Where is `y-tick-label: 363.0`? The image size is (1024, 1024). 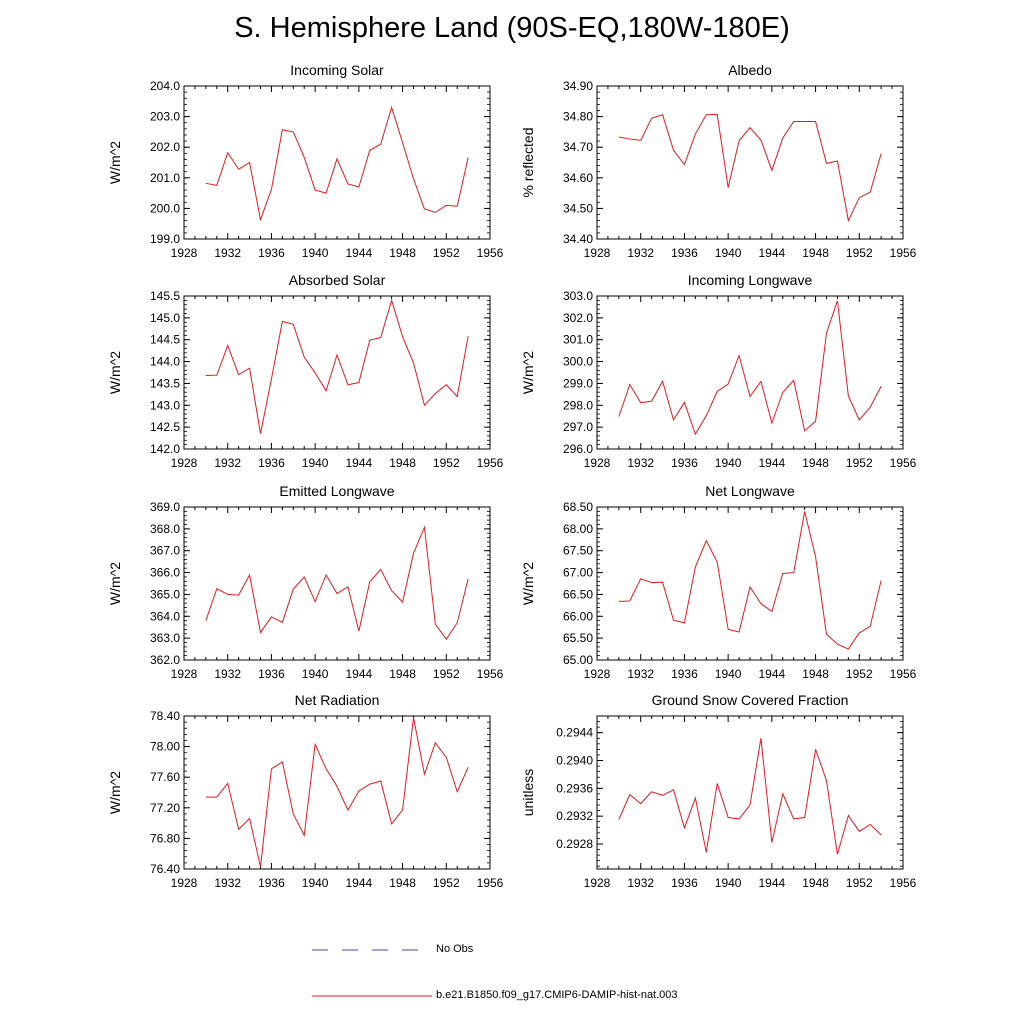 y-tick-label: 363.0 is located at coordinates (165, 638).